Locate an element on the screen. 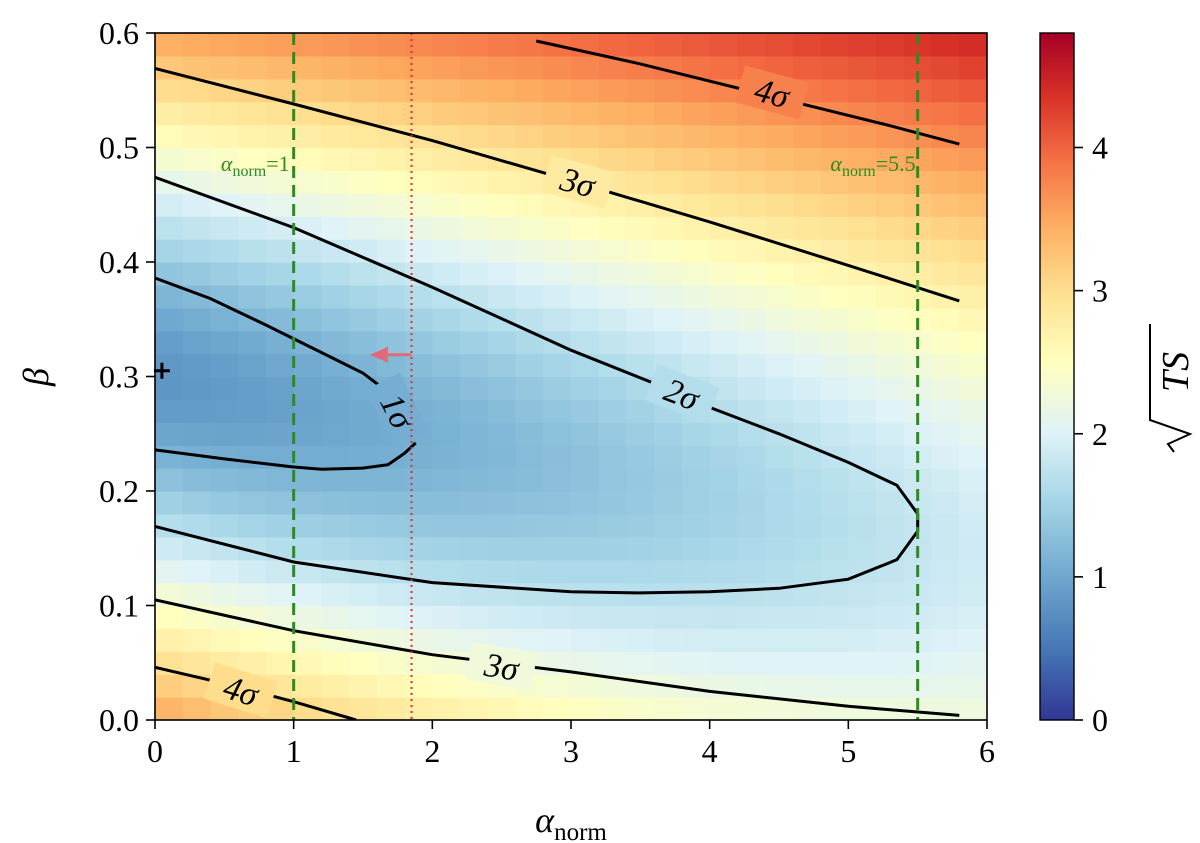 The width and height of the screenshot is (1200, 843). contour-label-group: 3σ is located at coordinates (578, 182).